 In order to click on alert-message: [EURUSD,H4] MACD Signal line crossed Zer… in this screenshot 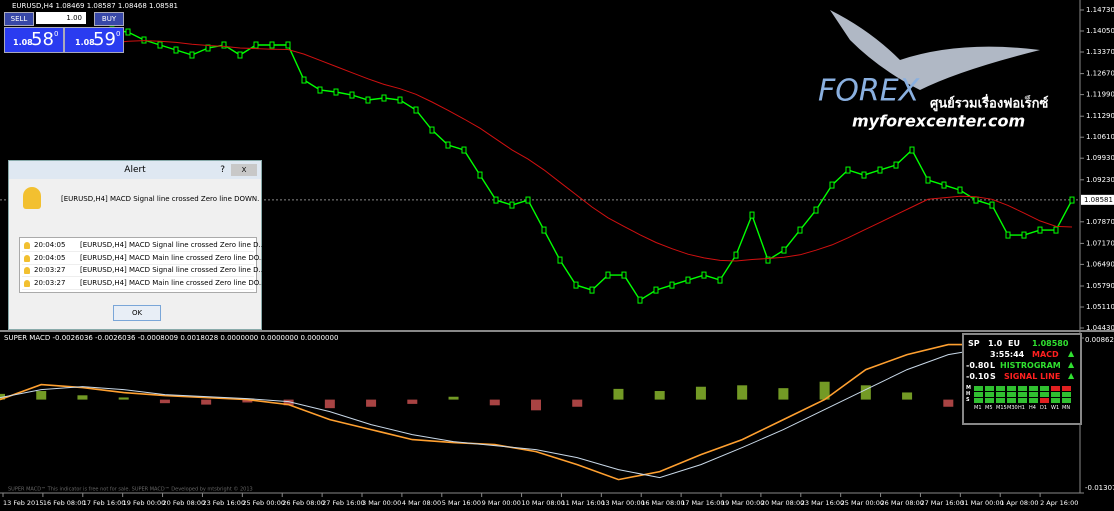, I will do `click(160, 199)`.